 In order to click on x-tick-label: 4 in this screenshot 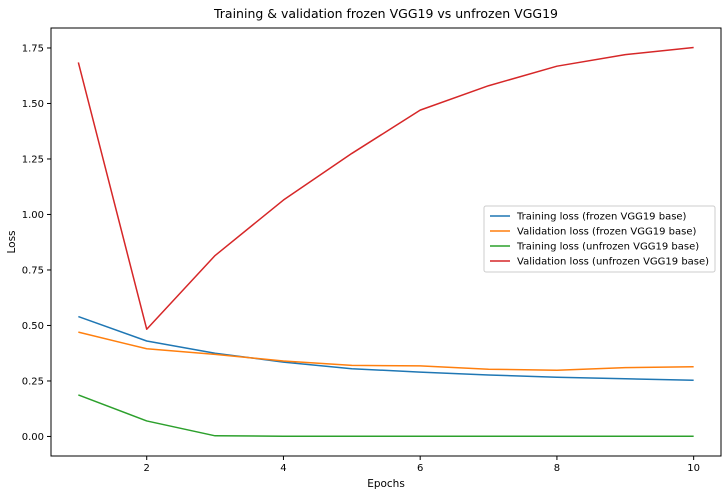, I will do `click(283, 468)`.